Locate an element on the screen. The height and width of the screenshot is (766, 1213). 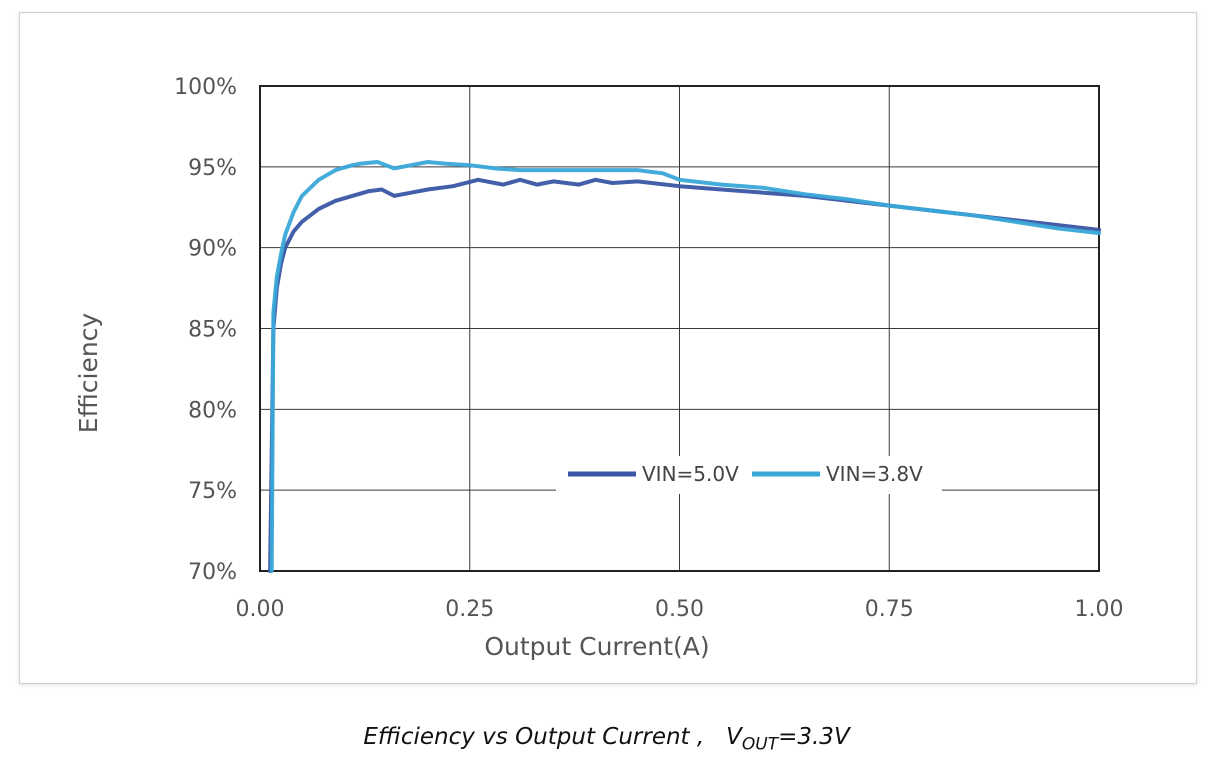
caption-sub: OUT is located at coordinates (760, 744).